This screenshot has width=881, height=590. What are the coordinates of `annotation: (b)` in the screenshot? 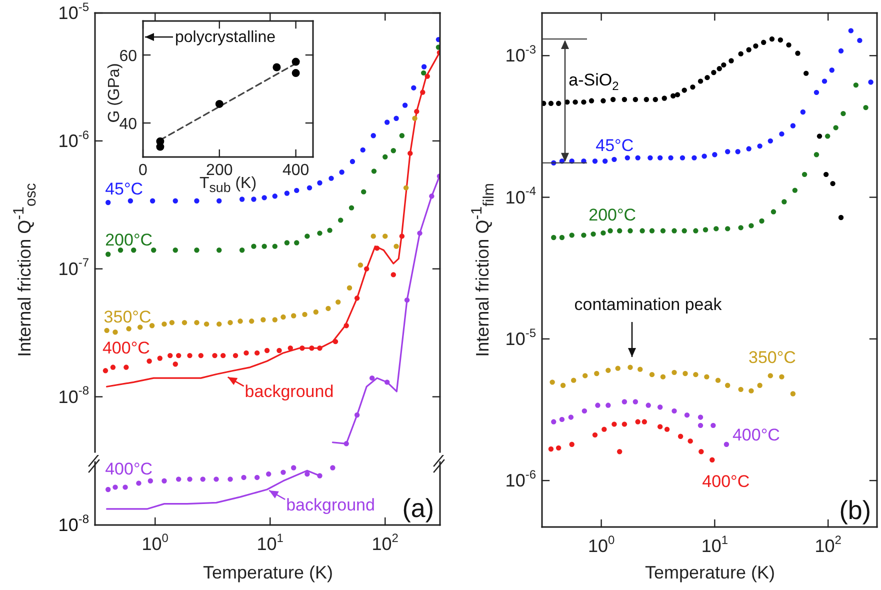 It's located at (855, 510).